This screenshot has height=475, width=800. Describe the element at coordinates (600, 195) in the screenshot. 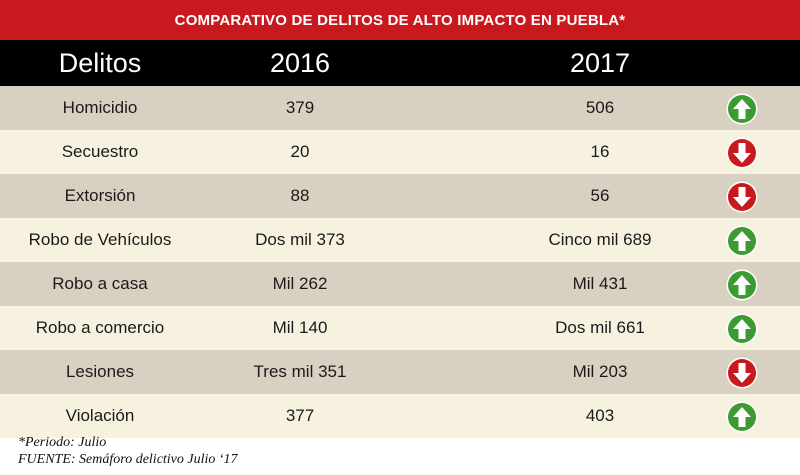

I see `value-2017-cell: 56` at that location.